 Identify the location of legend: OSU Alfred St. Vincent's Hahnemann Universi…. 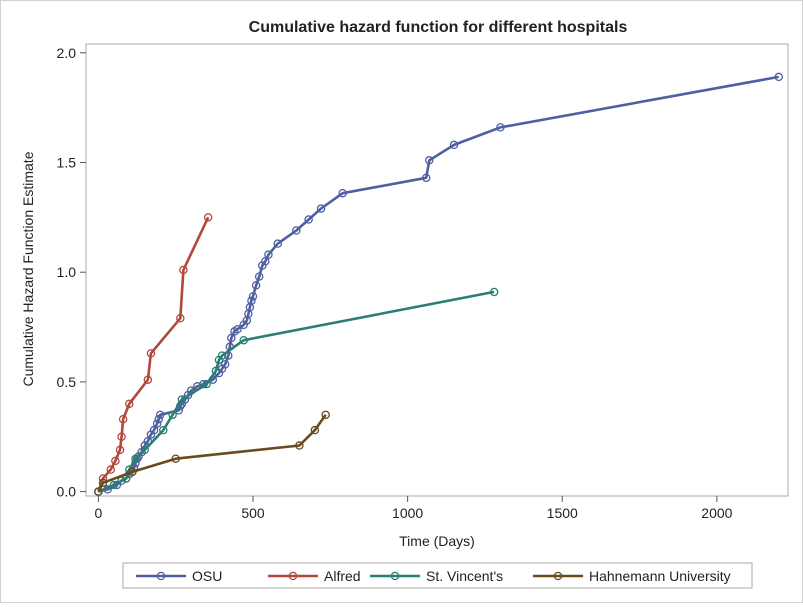
(437, 575).